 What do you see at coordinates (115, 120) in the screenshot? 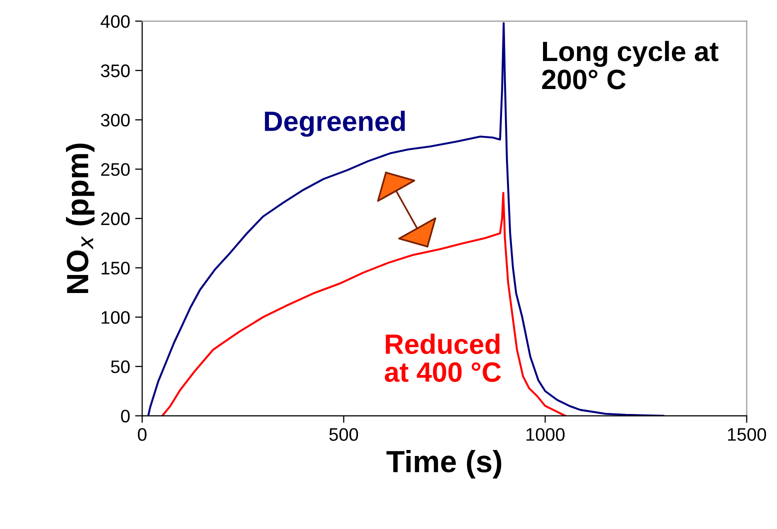
I see `y-tick-label: 300` at bounding box center [115, 120].